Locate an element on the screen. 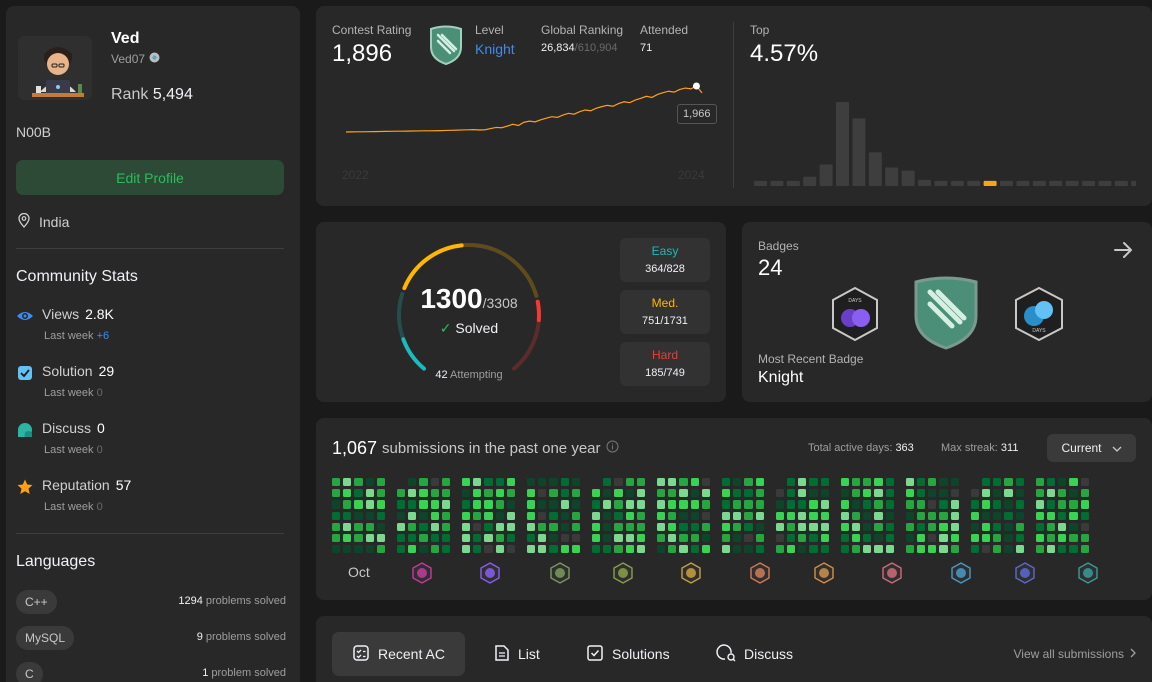  rating-distribution-chart is located at coordinates (941, 137).